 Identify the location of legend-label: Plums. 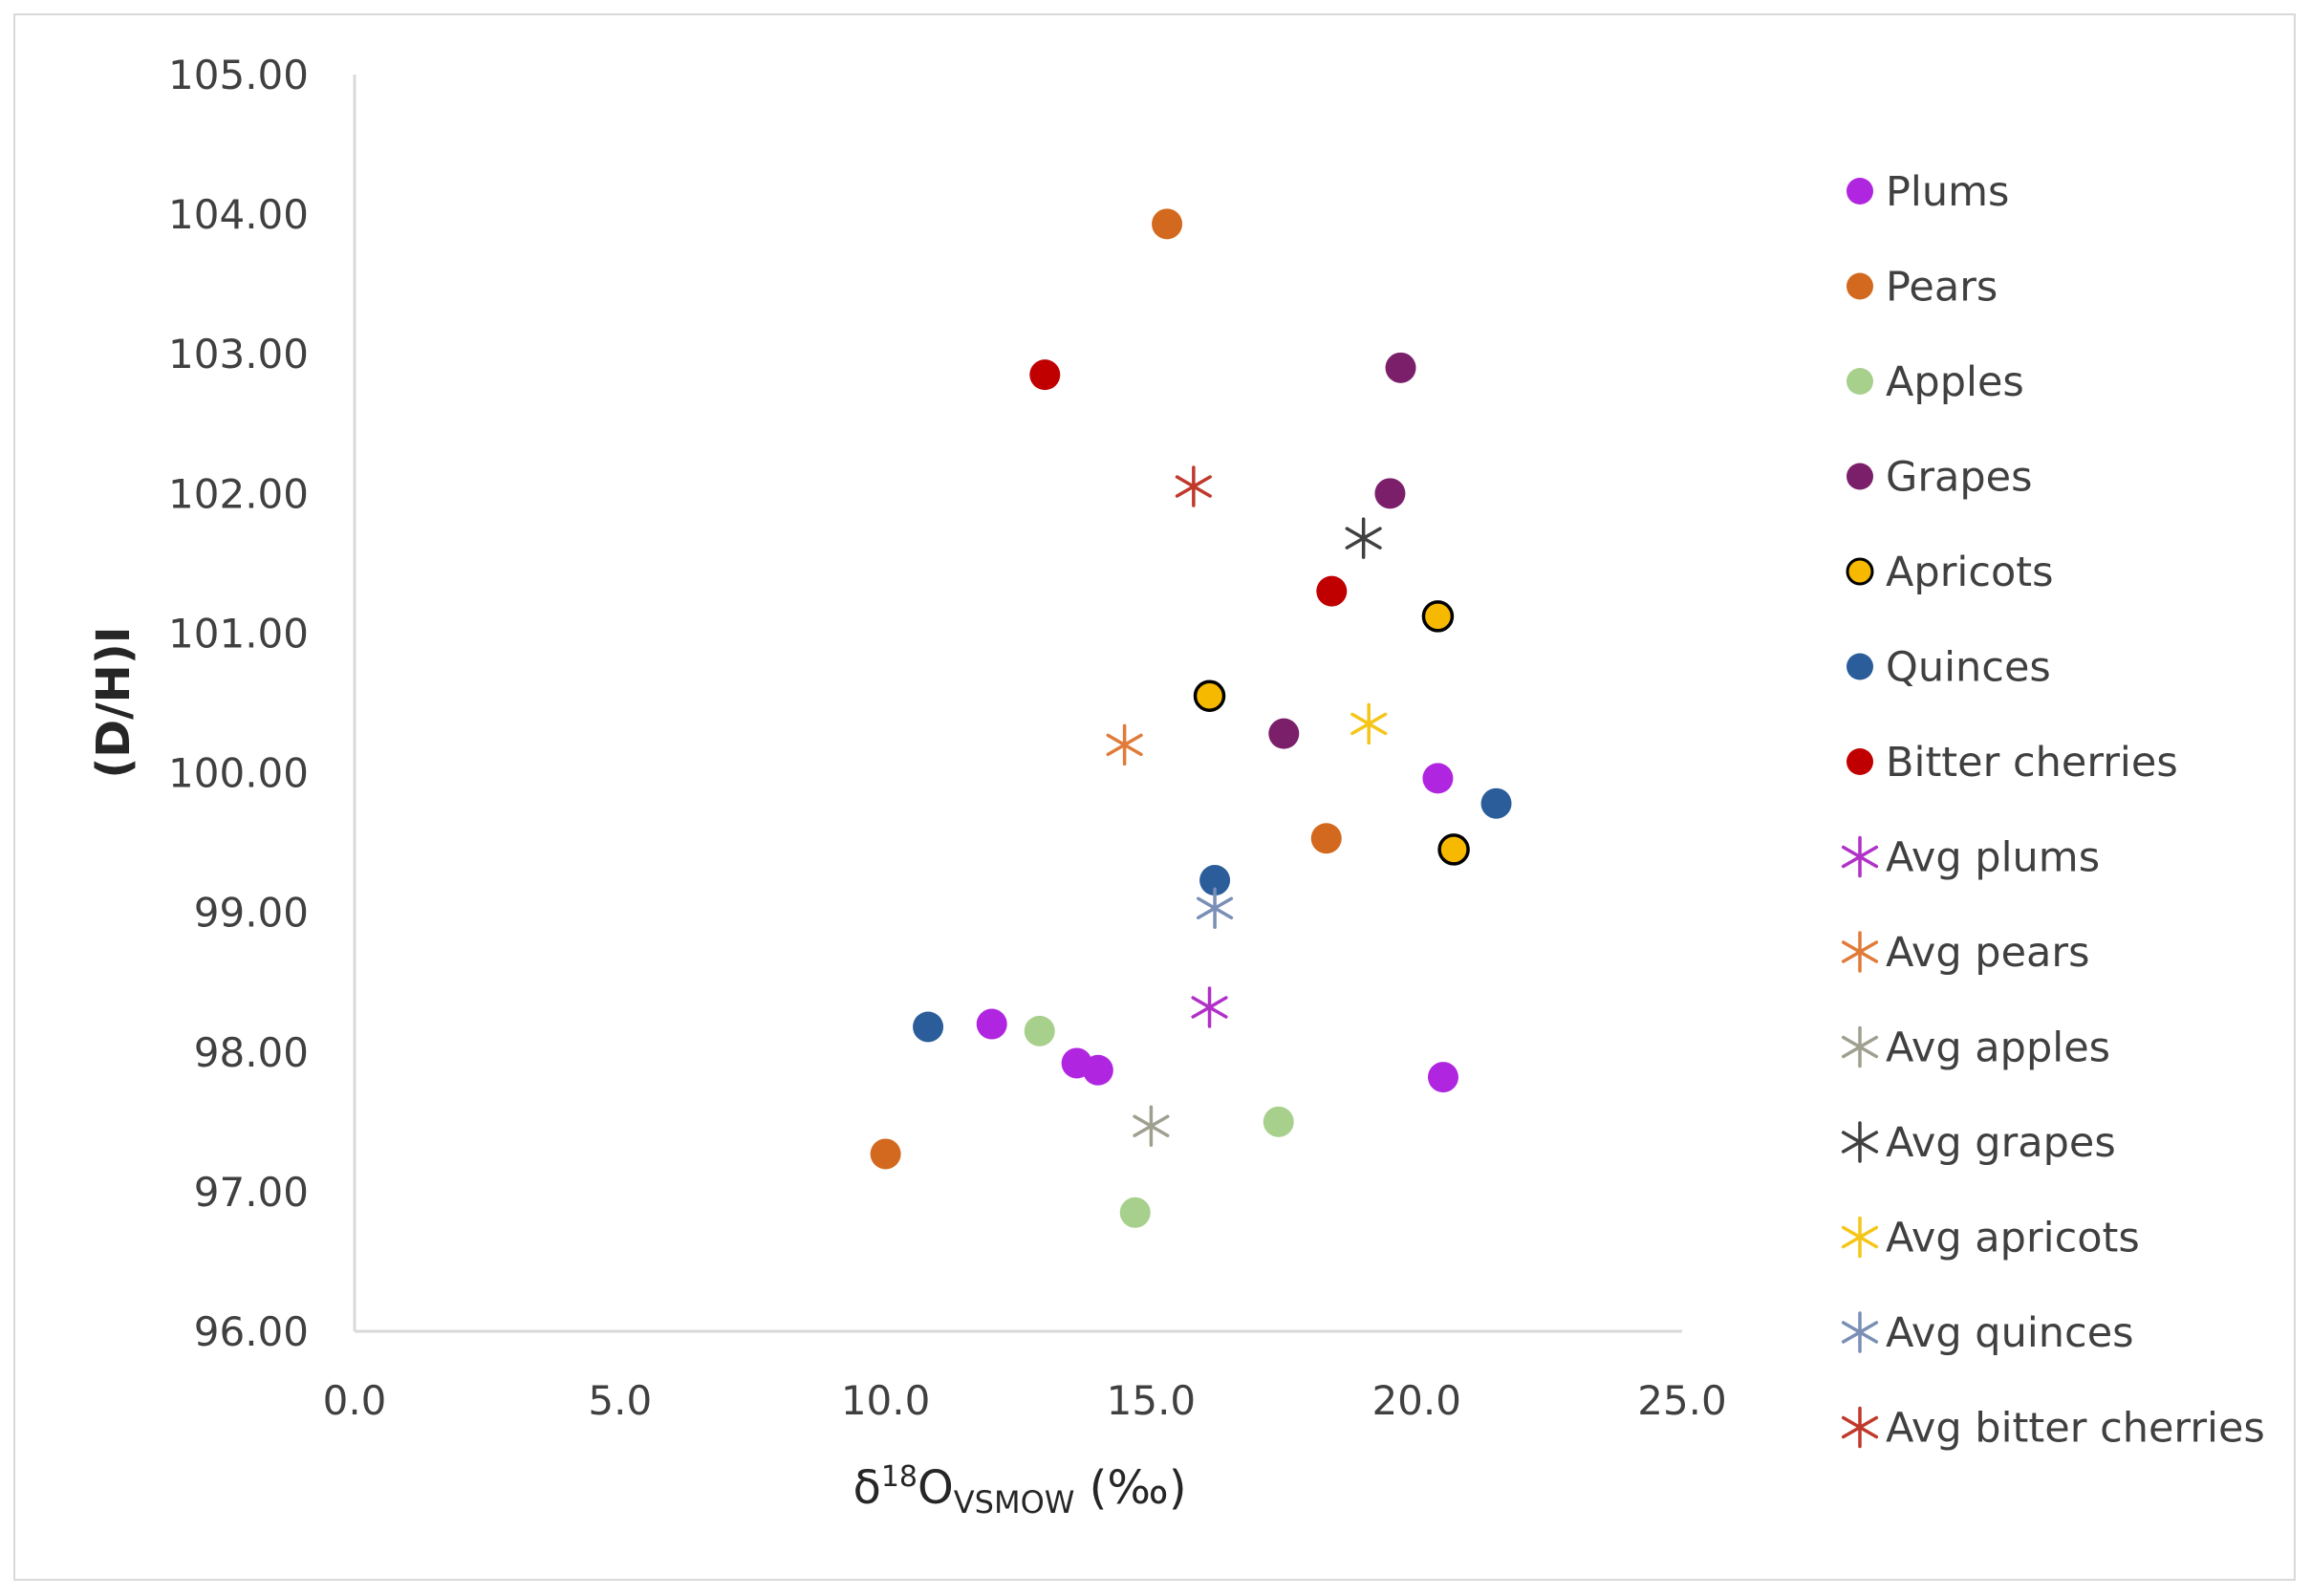
(1947, 192).